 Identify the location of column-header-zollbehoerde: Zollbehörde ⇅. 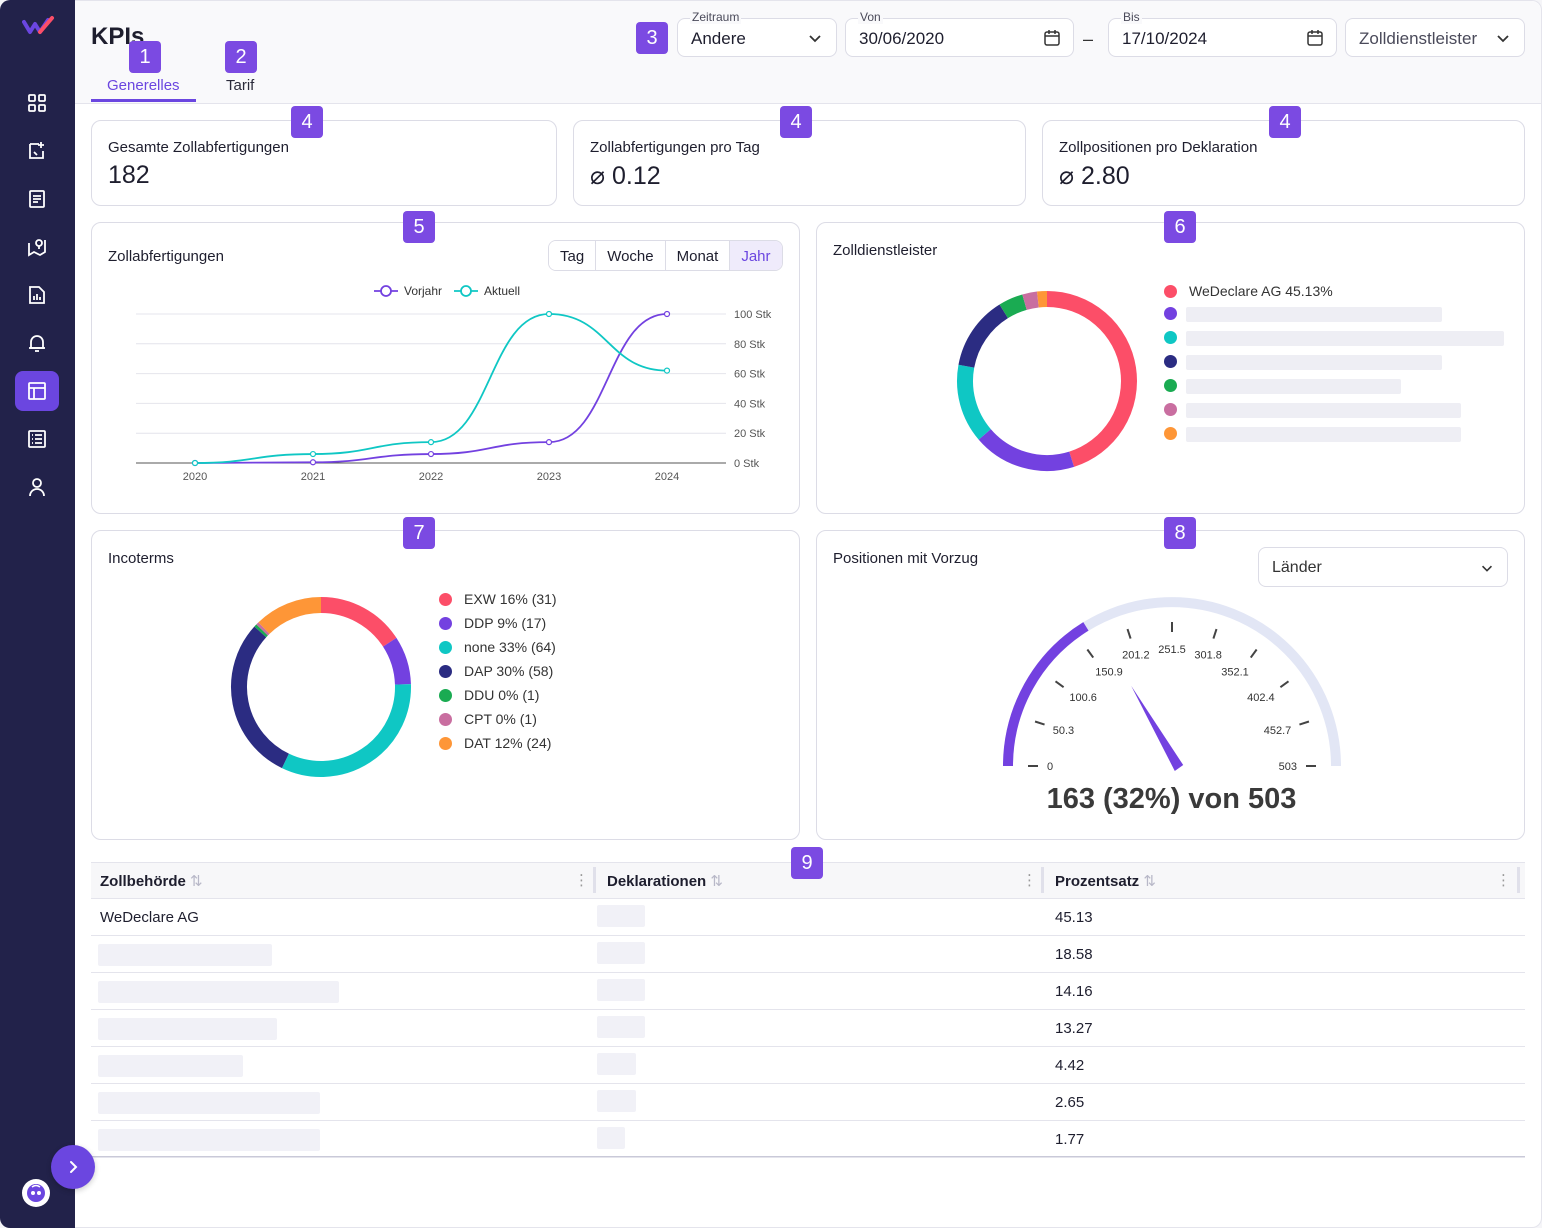
(151, 881).